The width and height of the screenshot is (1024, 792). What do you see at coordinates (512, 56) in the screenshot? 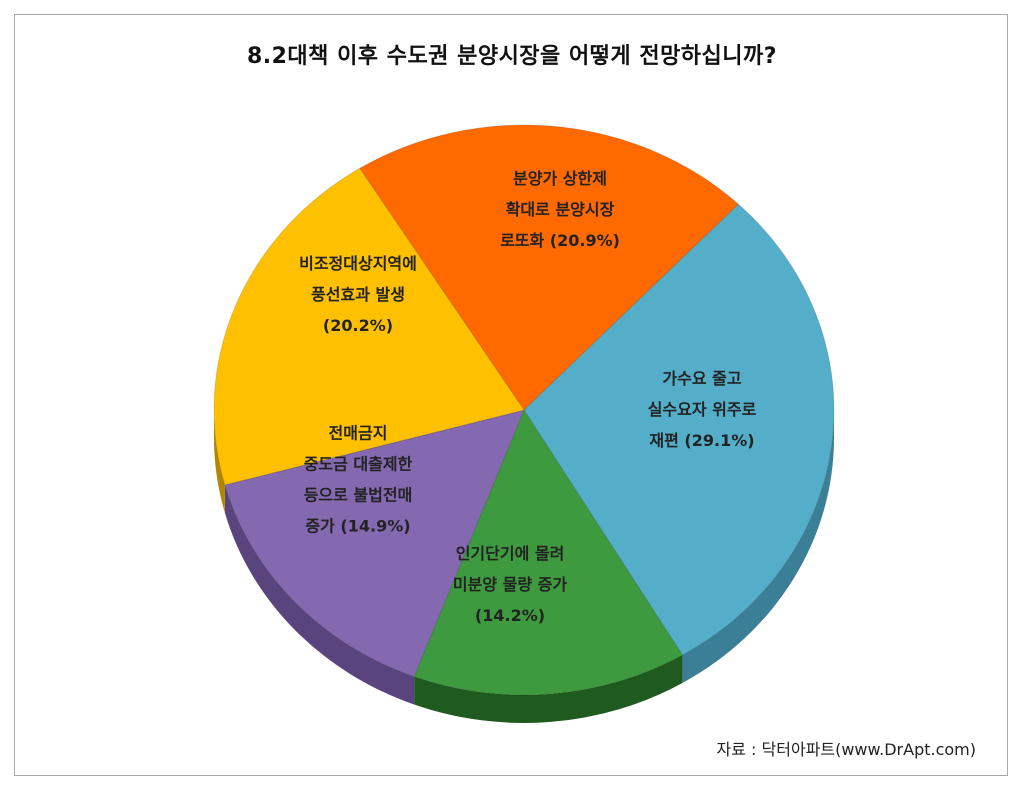
I see `chart-title: 8.2대책 이후 수도권 분양시장을 어떻게 전망하십니까?` at bounding box center [512, 56].